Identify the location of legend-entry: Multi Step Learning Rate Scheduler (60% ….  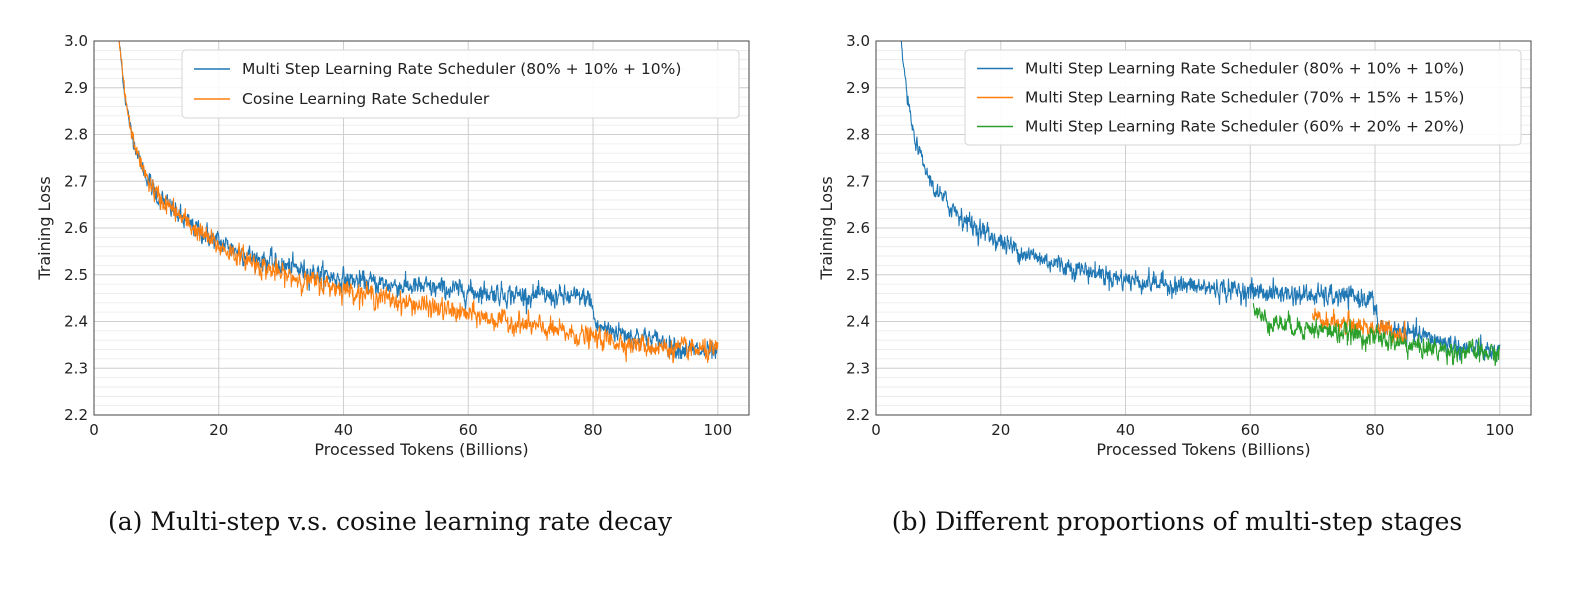
(1244, 127).